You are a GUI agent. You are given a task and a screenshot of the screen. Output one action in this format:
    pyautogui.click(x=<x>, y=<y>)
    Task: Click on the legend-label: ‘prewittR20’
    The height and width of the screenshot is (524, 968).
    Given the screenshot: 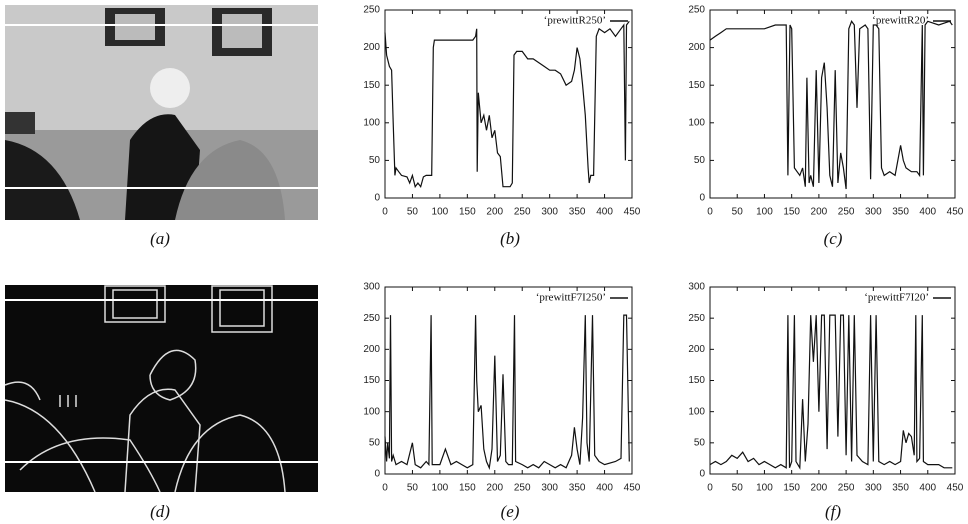 What is the action you would take?
    pyautogui.click(x=900, y=21)
    